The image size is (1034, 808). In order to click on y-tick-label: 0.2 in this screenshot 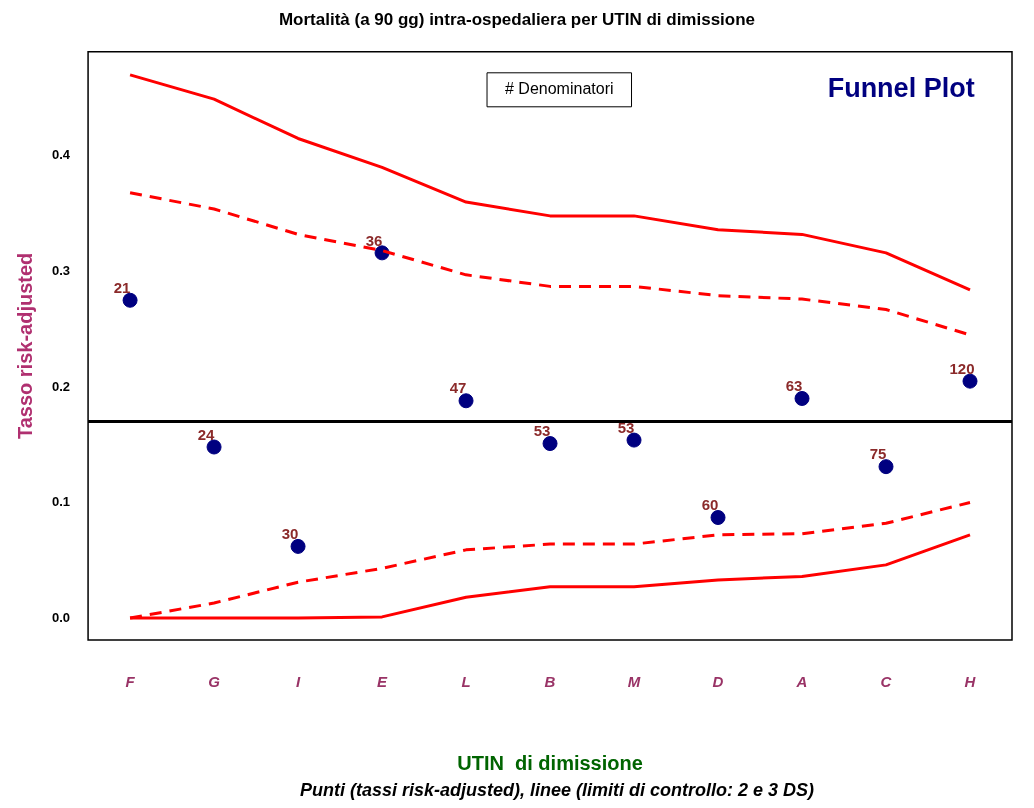, I will do `click(61, 386)`.